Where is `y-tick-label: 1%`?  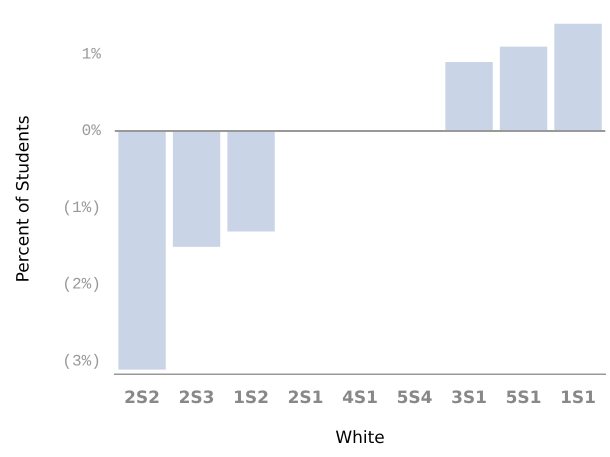 y-tick-label: 1% is located at coordinates (92, 55).